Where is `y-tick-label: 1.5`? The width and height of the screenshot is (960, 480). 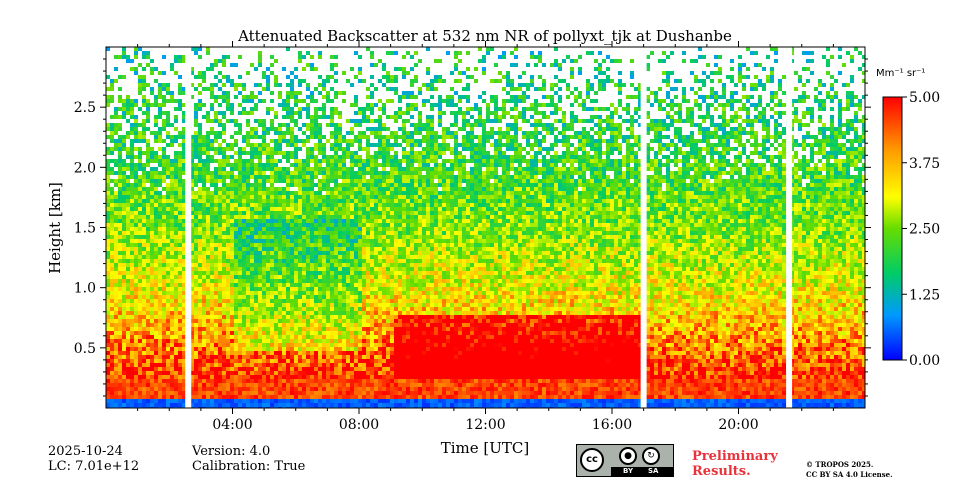 y-tick-label: 1.5 is located at coordinates (85, 229).